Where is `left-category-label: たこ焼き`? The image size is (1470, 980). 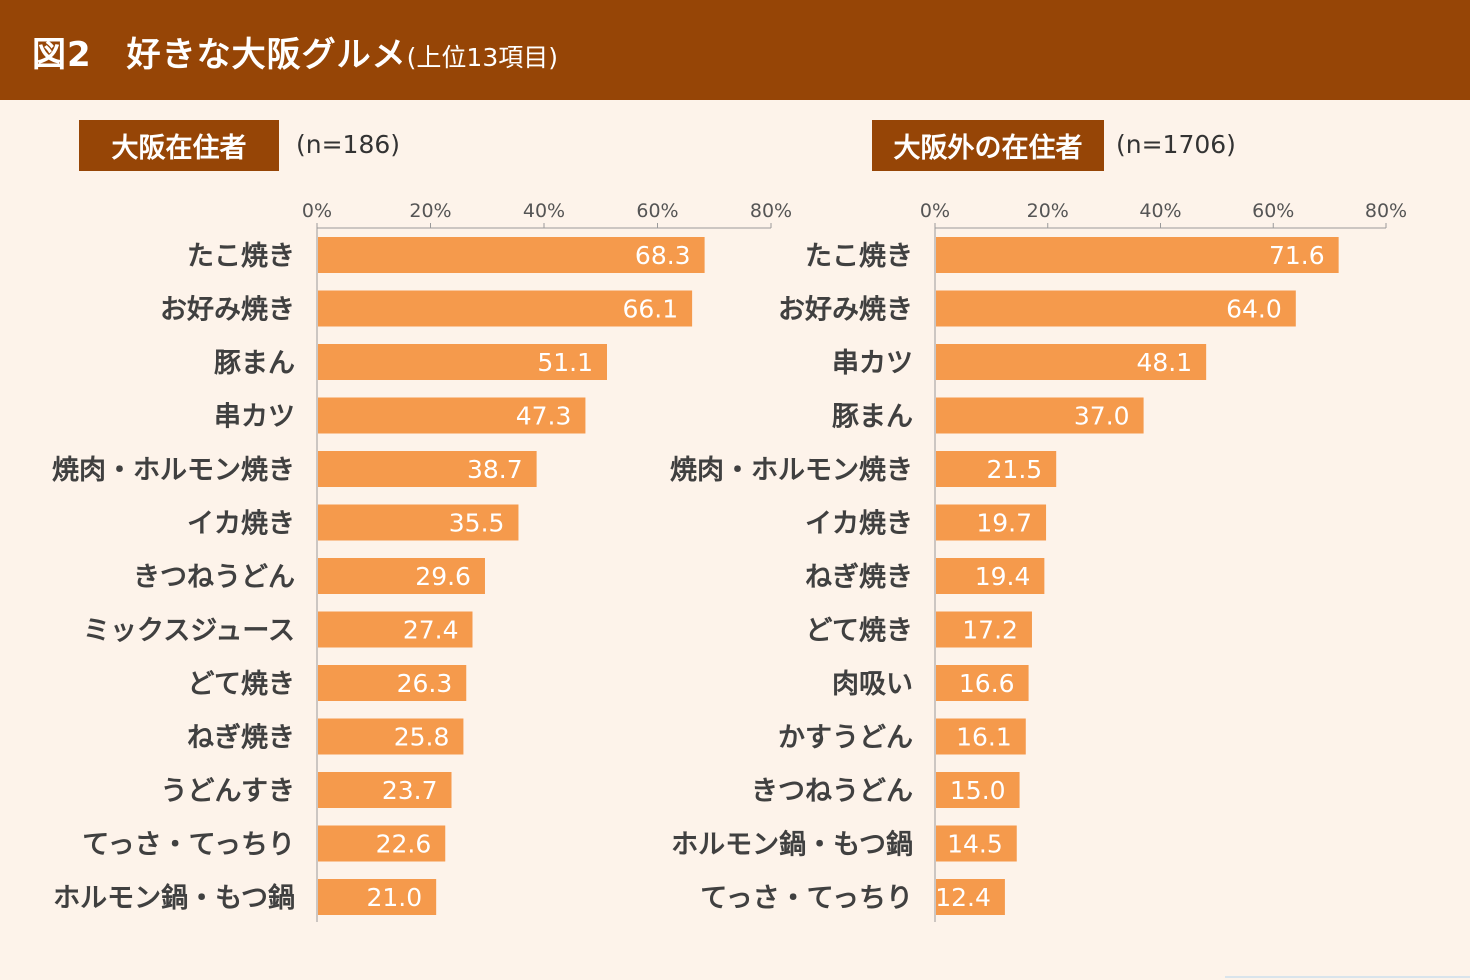 left-category-label: たこ焼き is located at coordinates (241, 256).